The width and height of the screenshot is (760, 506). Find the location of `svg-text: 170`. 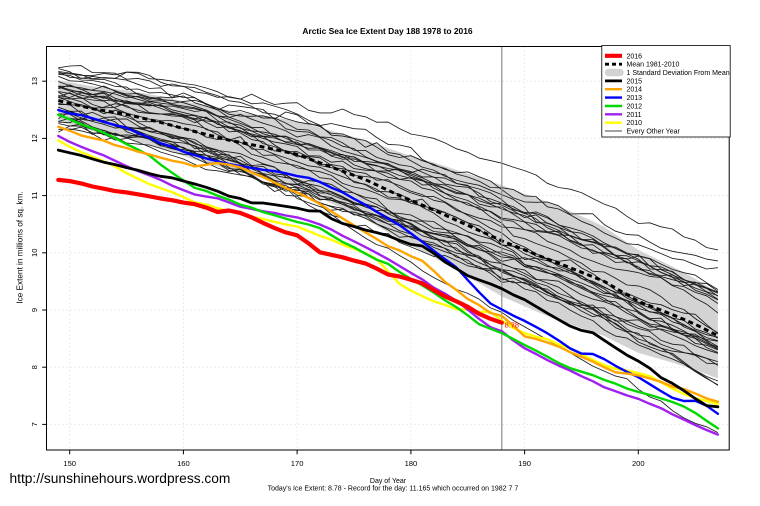

svg-text: 170 is located at coordinates (297, 463).